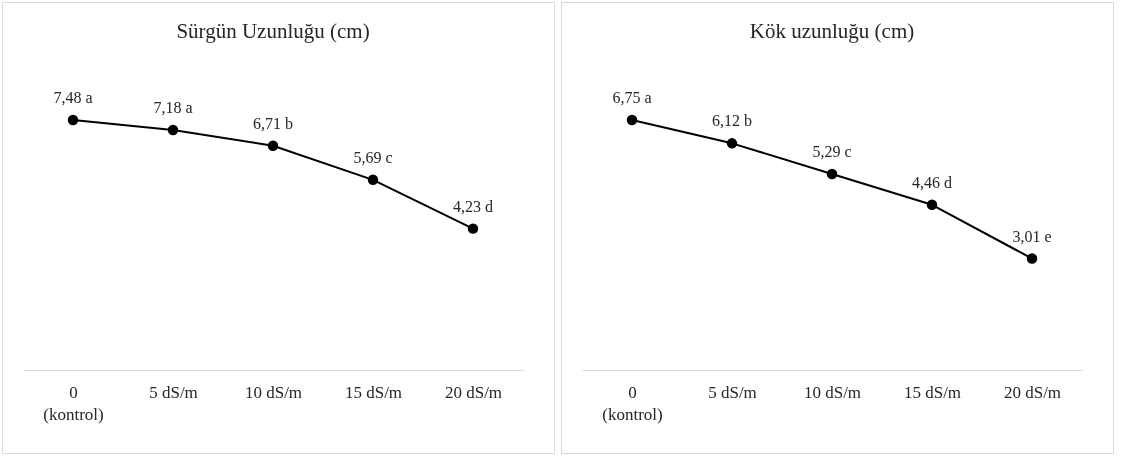  What do you see at coordinates (473, 206) in the screenshot?
I see `data-label: 4,23 d` at bounding box center [473, 206].